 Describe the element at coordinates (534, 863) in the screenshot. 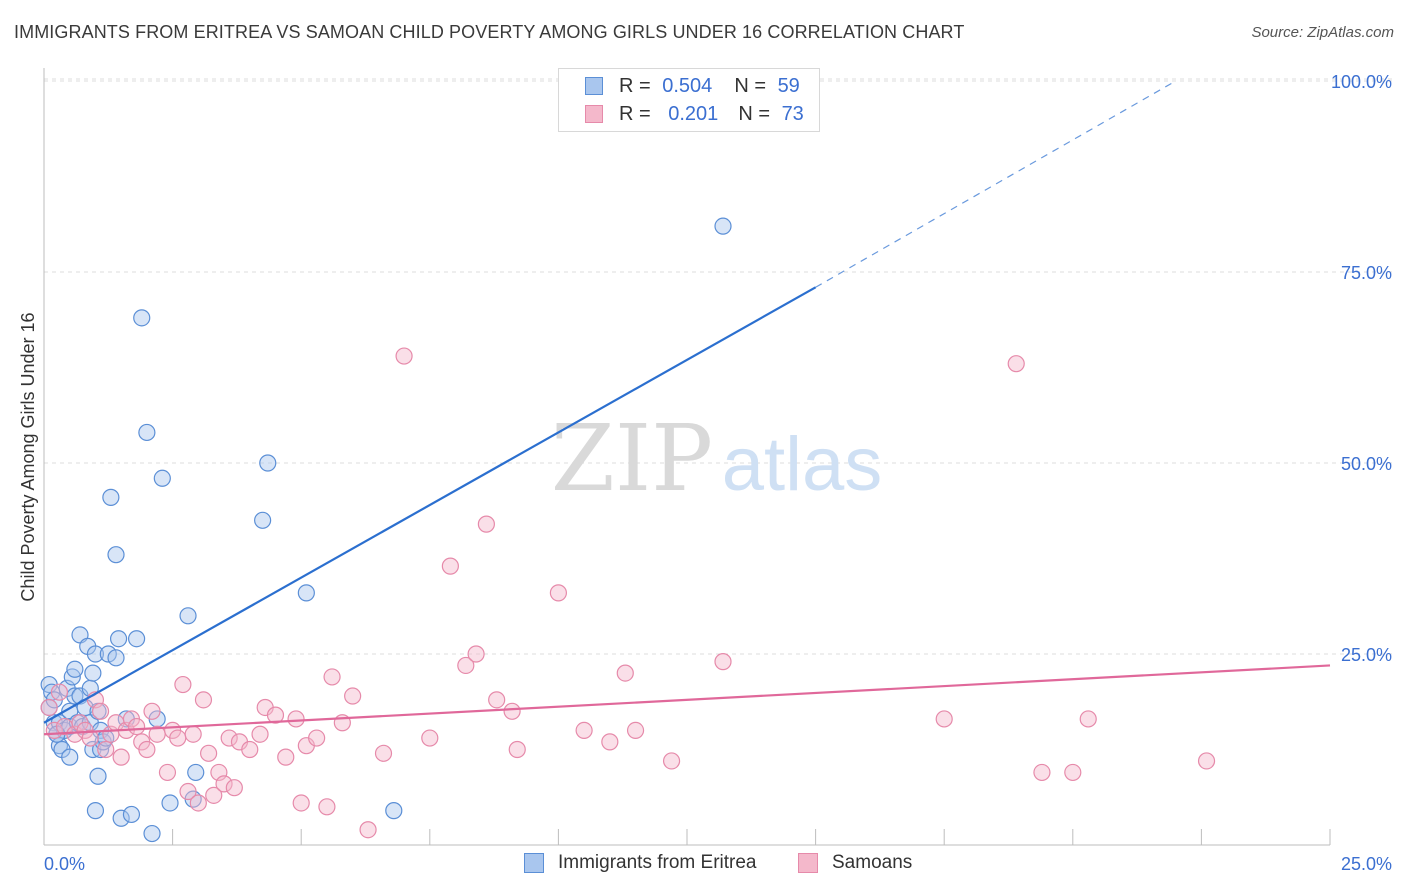

I see `bottom-legend-swatch-eritrea` at that location.